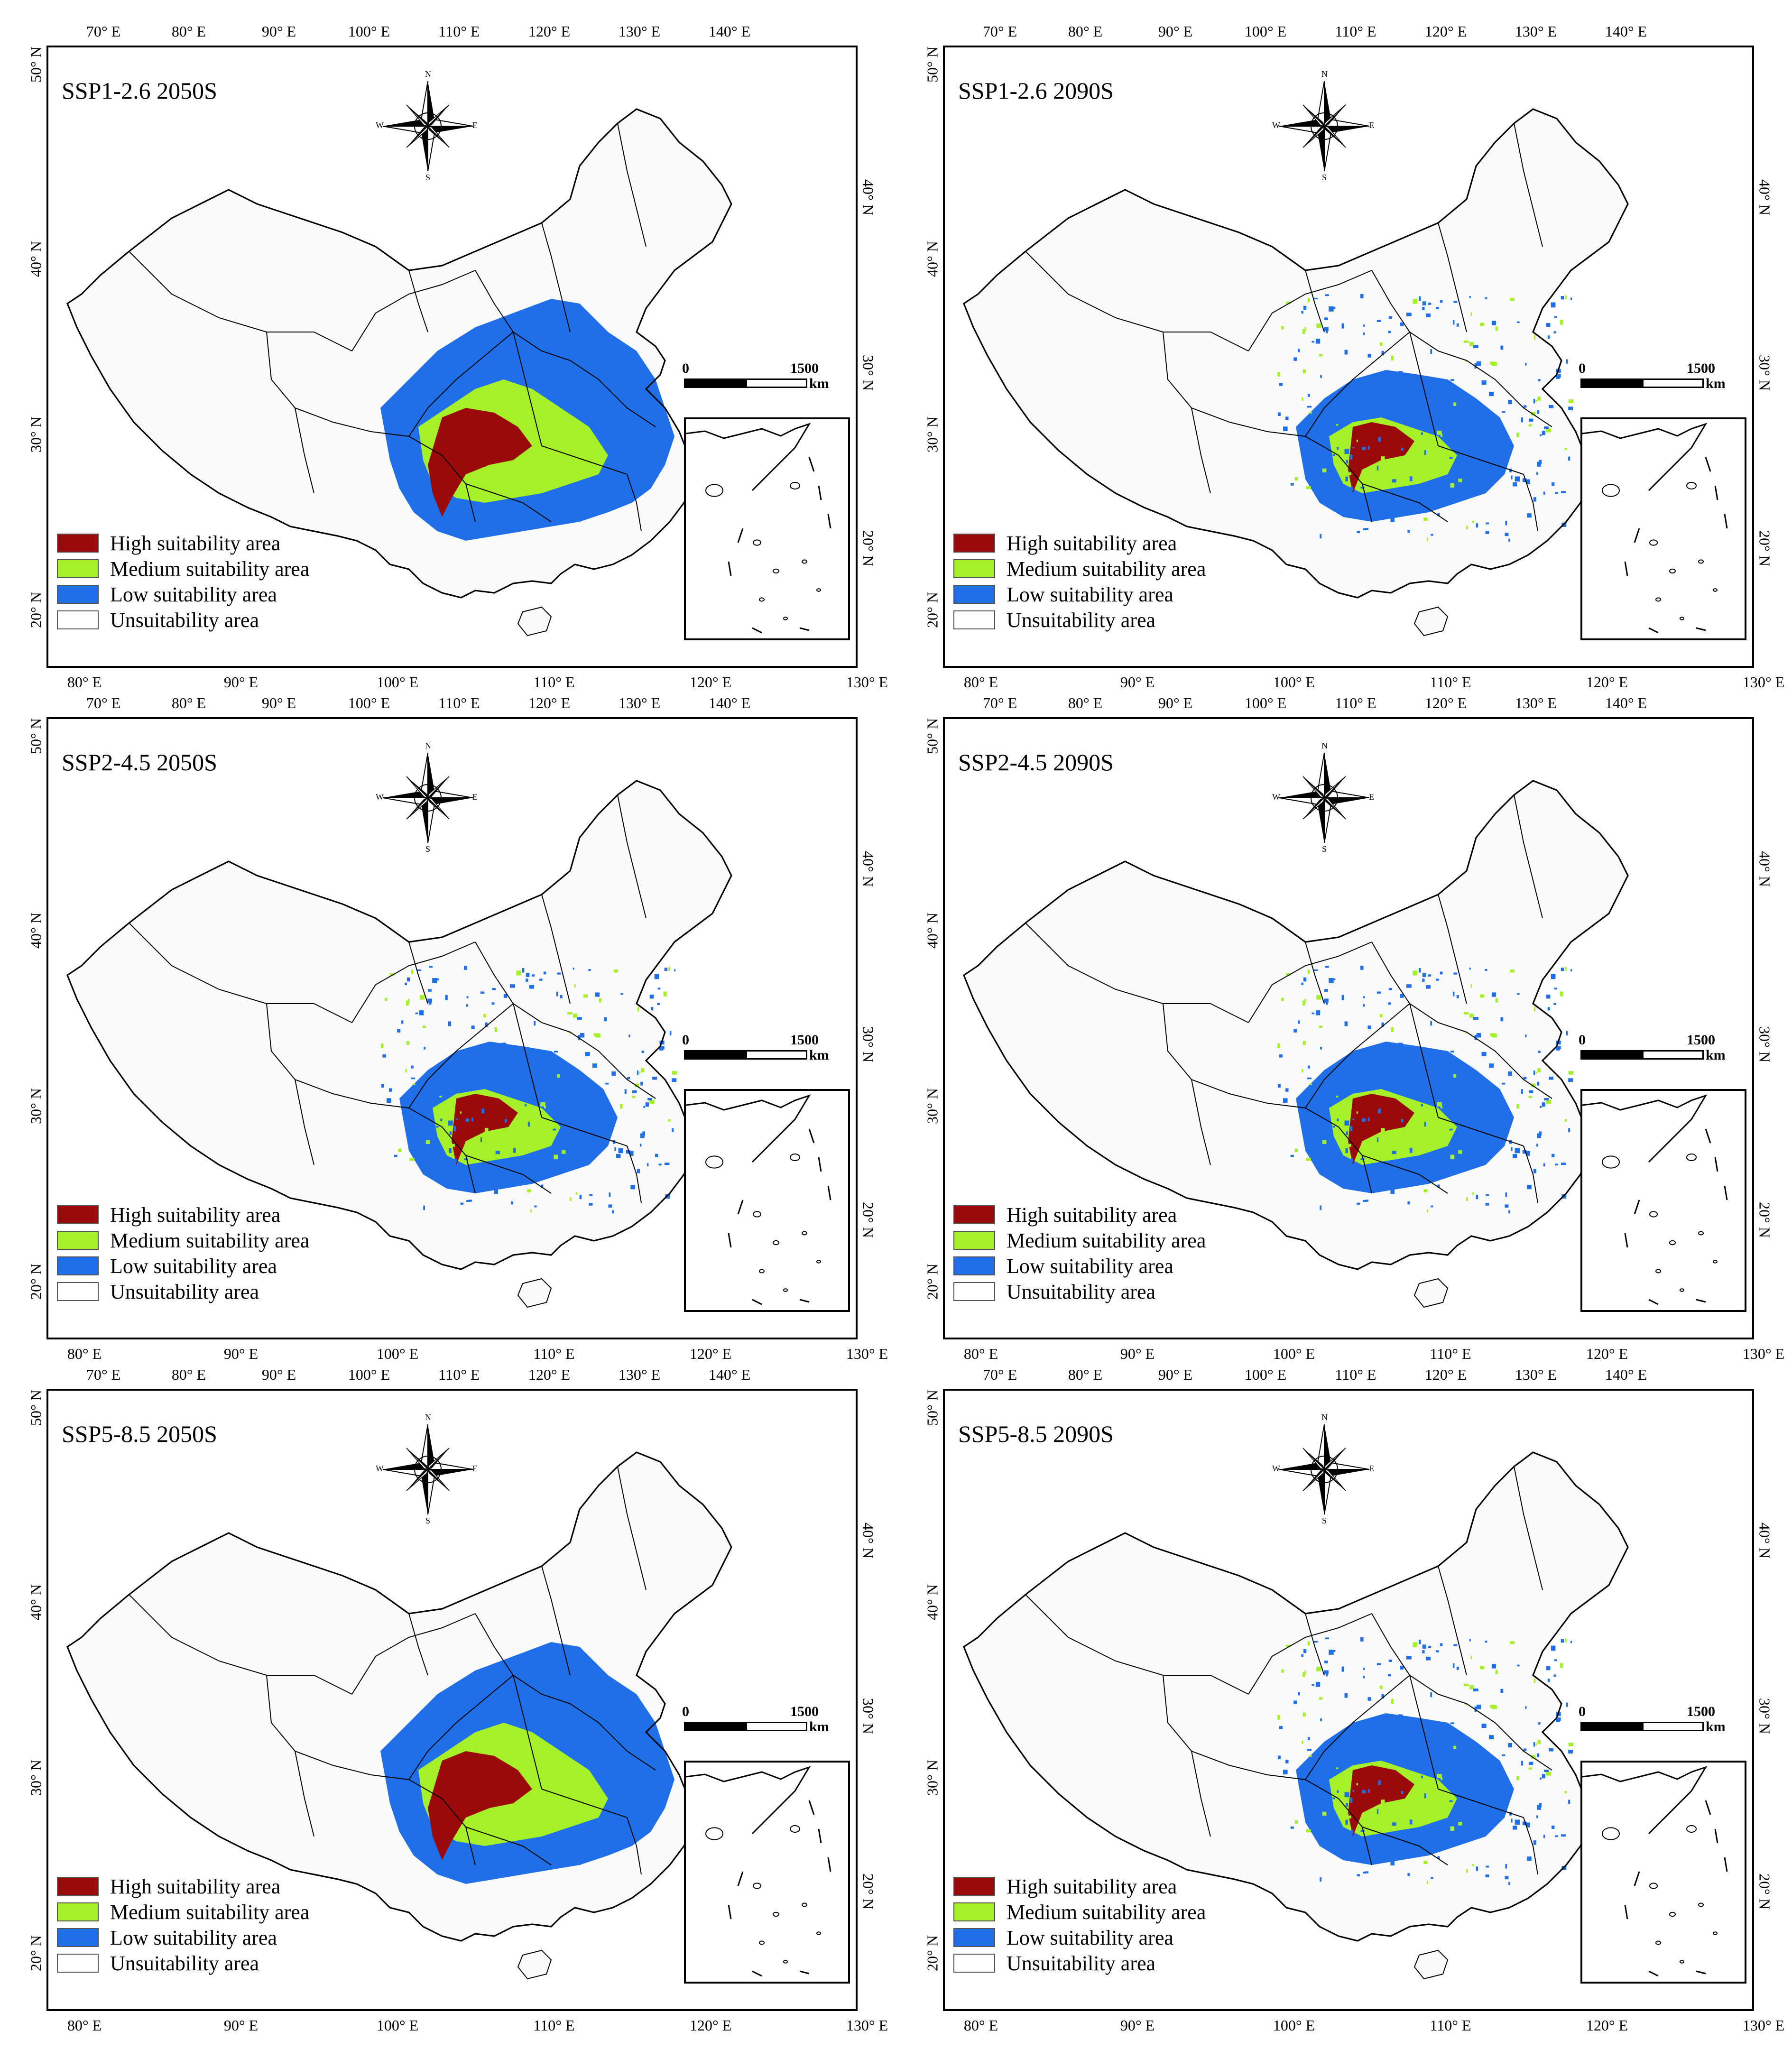 Image resolution: width=1792 pixels, height=2049 pixels. What do you see at coordinates (36, 1408) in the screenshot?
I see `left-tick-label: 50° N` at bounding box center [36, 1408].